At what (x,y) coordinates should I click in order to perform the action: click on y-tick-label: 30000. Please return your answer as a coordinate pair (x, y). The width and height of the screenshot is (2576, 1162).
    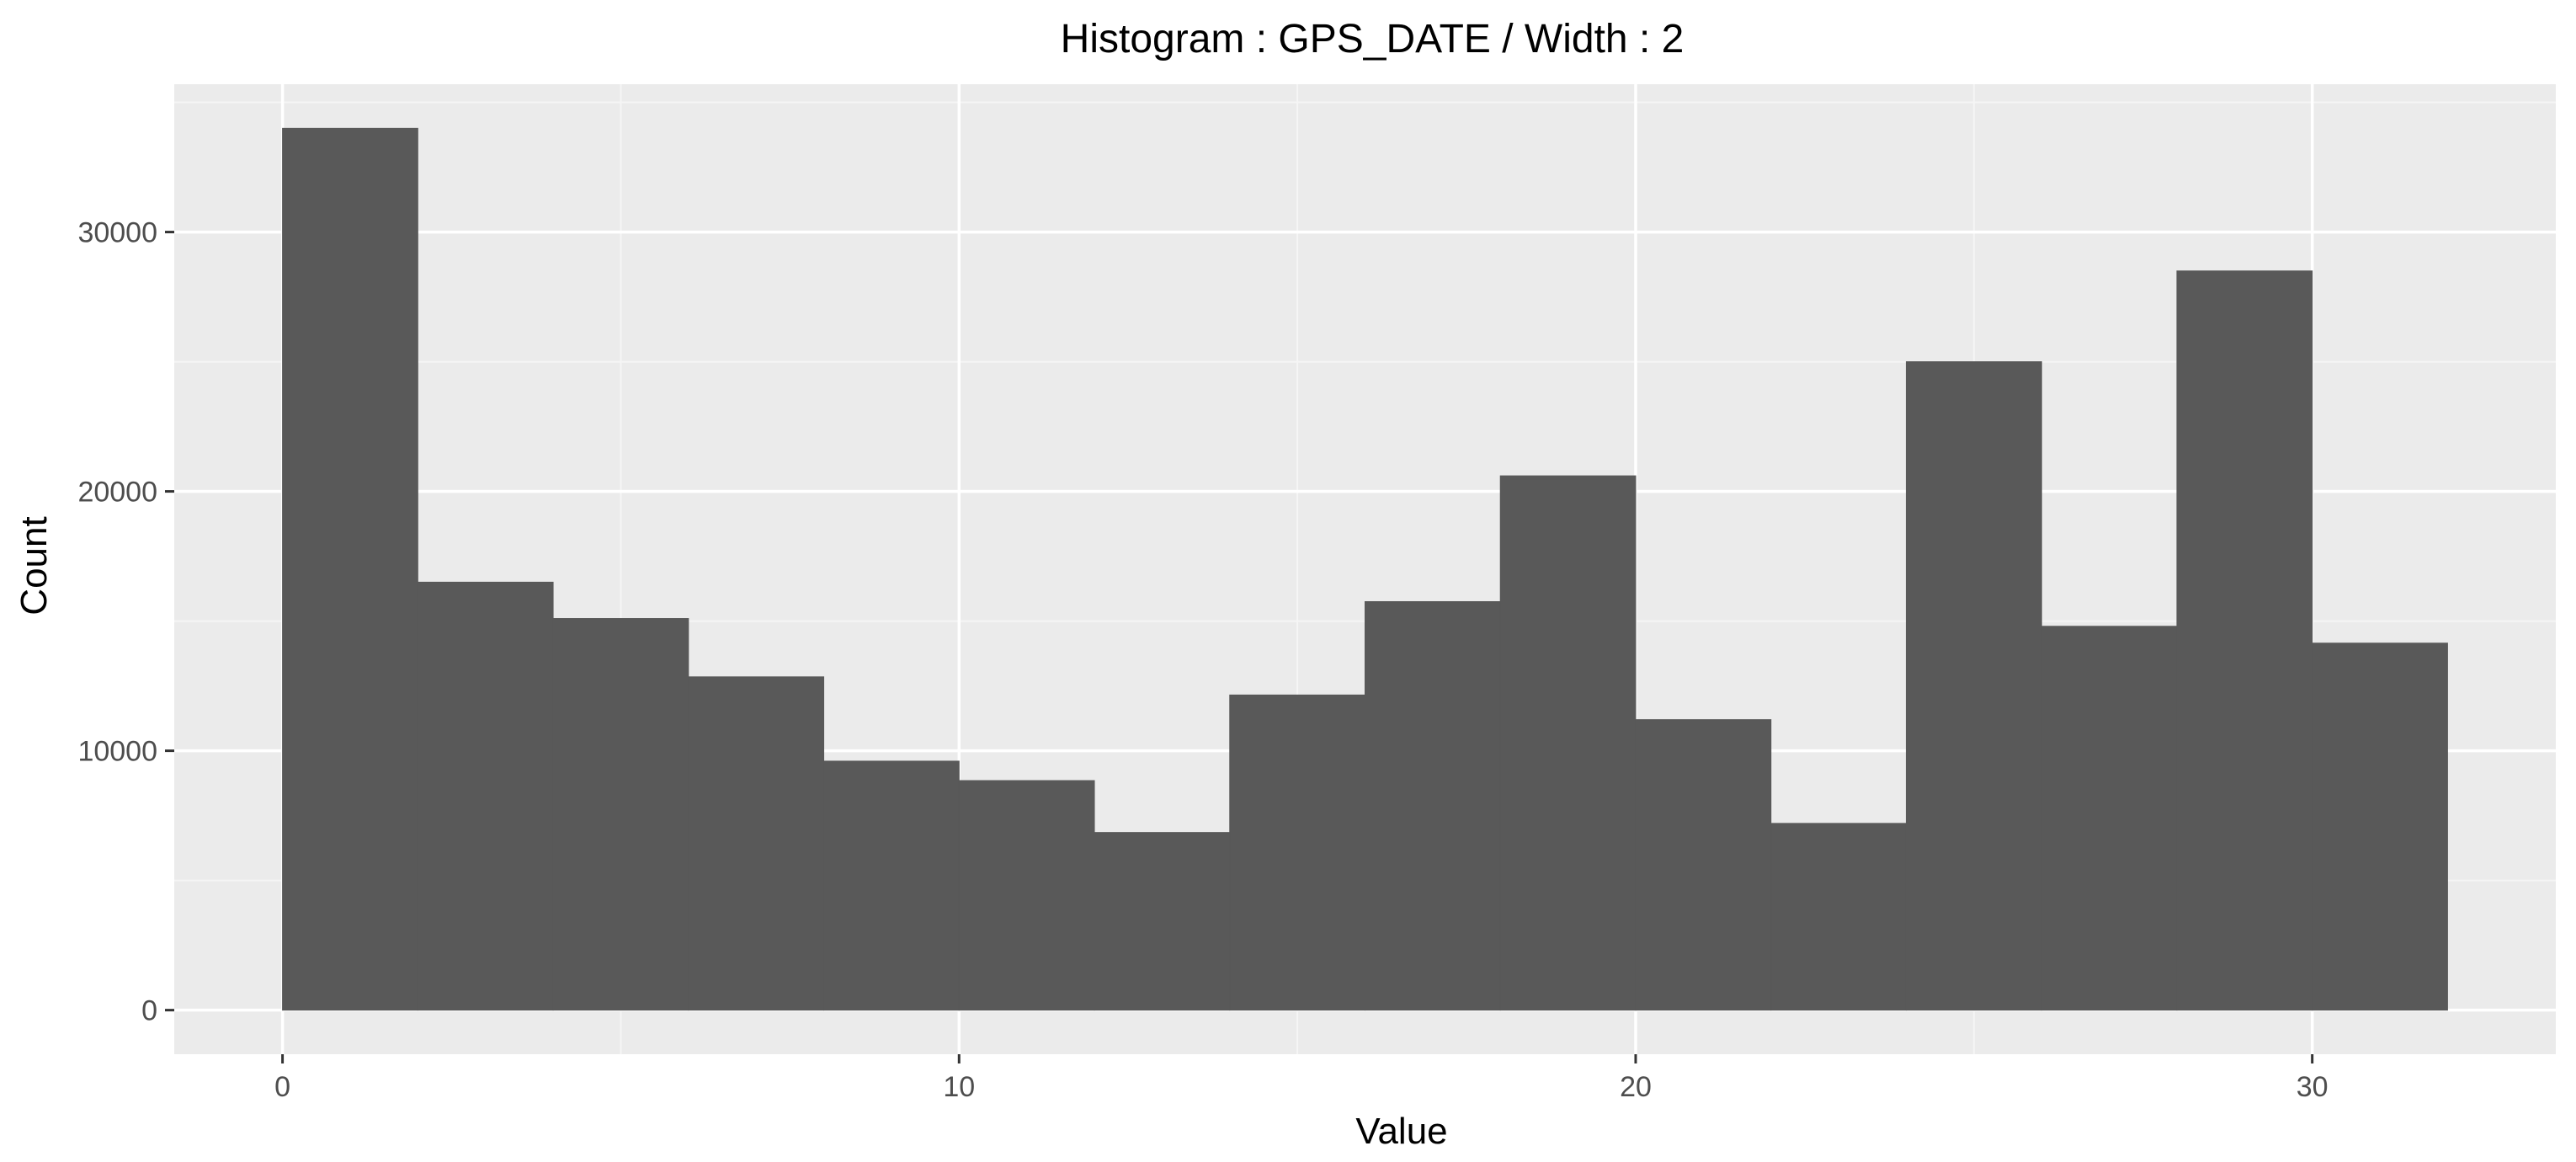
    Looking at the image, I should click on (117, 233).